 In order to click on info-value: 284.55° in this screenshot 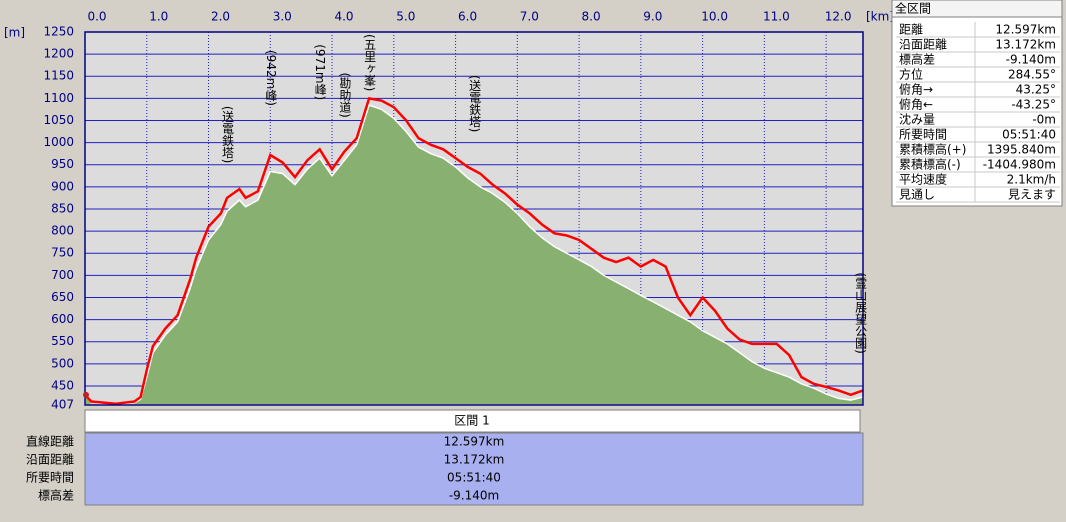, I will do `click(1032, 75)`.